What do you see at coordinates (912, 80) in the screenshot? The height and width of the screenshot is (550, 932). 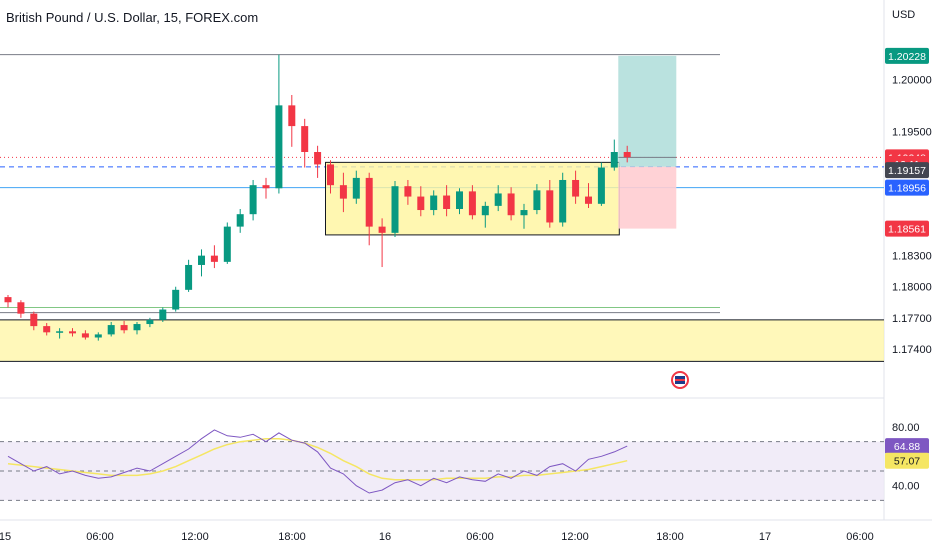 I see `price-tick-label: 1.20000` at bounding box center [912, 80].